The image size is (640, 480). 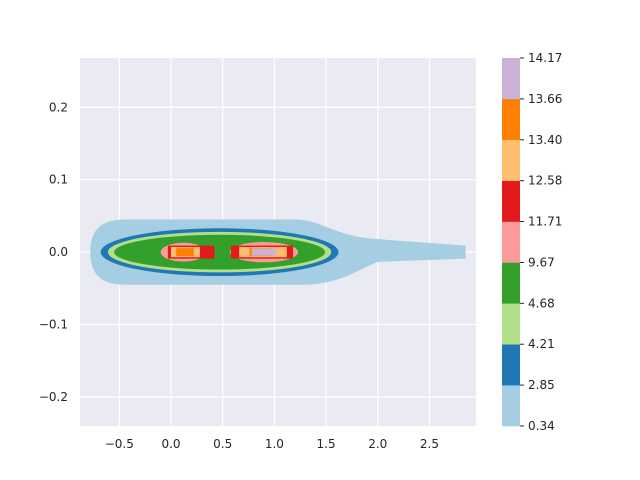 I want to click on colorbar-tick-label: 12.58, so click(x=545, y=181).